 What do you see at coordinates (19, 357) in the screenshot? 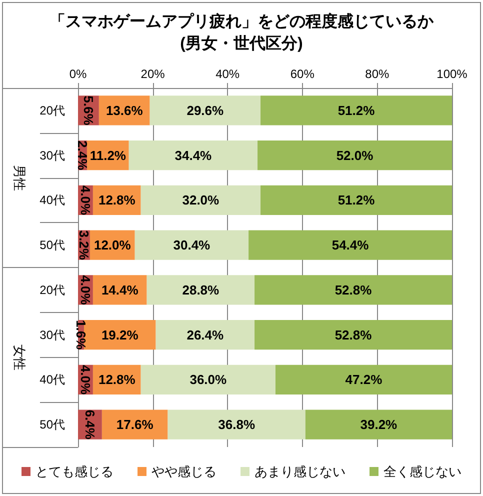
I see `text: 女性` at bounding box center [19, 357].